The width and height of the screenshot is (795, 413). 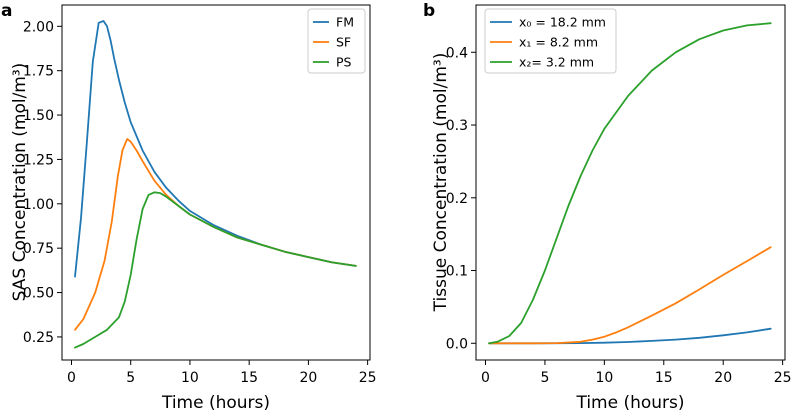 What do you see at coordinates (38, 116) in the screenshot?
I see `y-tick-label: 1.50` at bounding box center [38, 116].